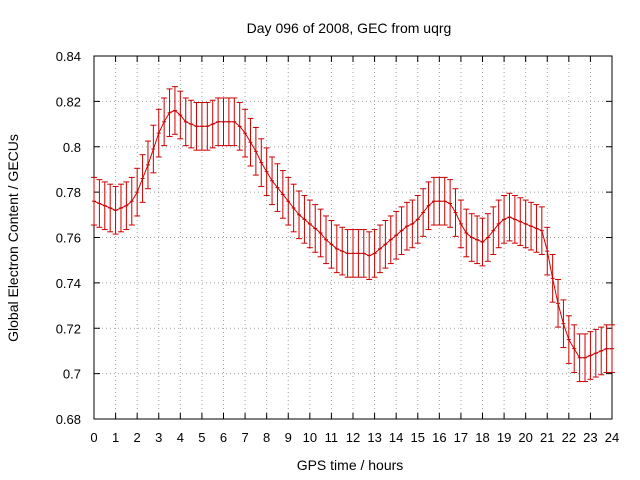  What do you see at coordinates (68, 238) in the screenshot?
I see `y-tick-label: 0.76` at bounding box center [68, 238].